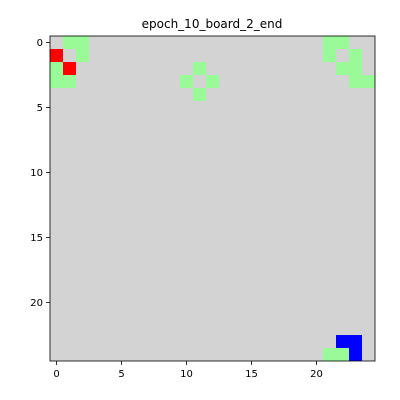  Describe the element at coordinates (121, 374) in the screenshot. I see `x-tick-label: 5` at that location.